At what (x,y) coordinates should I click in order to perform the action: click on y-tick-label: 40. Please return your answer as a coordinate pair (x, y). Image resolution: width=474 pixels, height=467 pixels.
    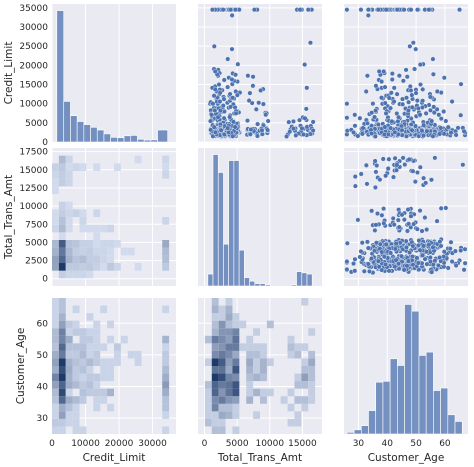
    Looking at the image, I should click on (43, 388).